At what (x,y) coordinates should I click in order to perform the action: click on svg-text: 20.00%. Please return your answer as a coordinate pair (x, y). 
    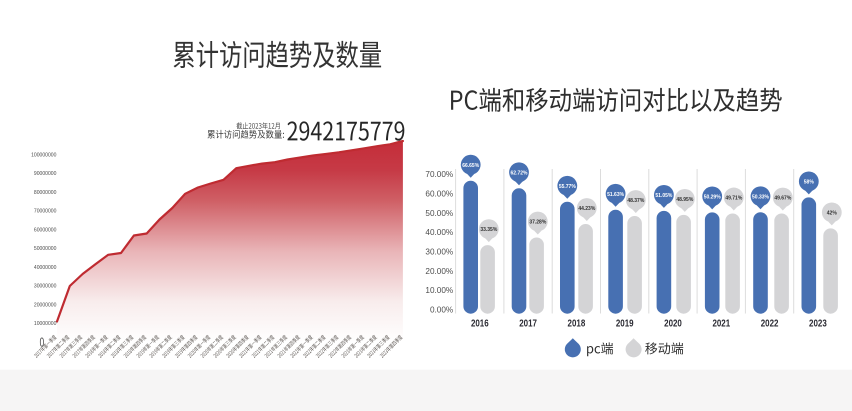
    Looking at the image, I should click on (439, 271).